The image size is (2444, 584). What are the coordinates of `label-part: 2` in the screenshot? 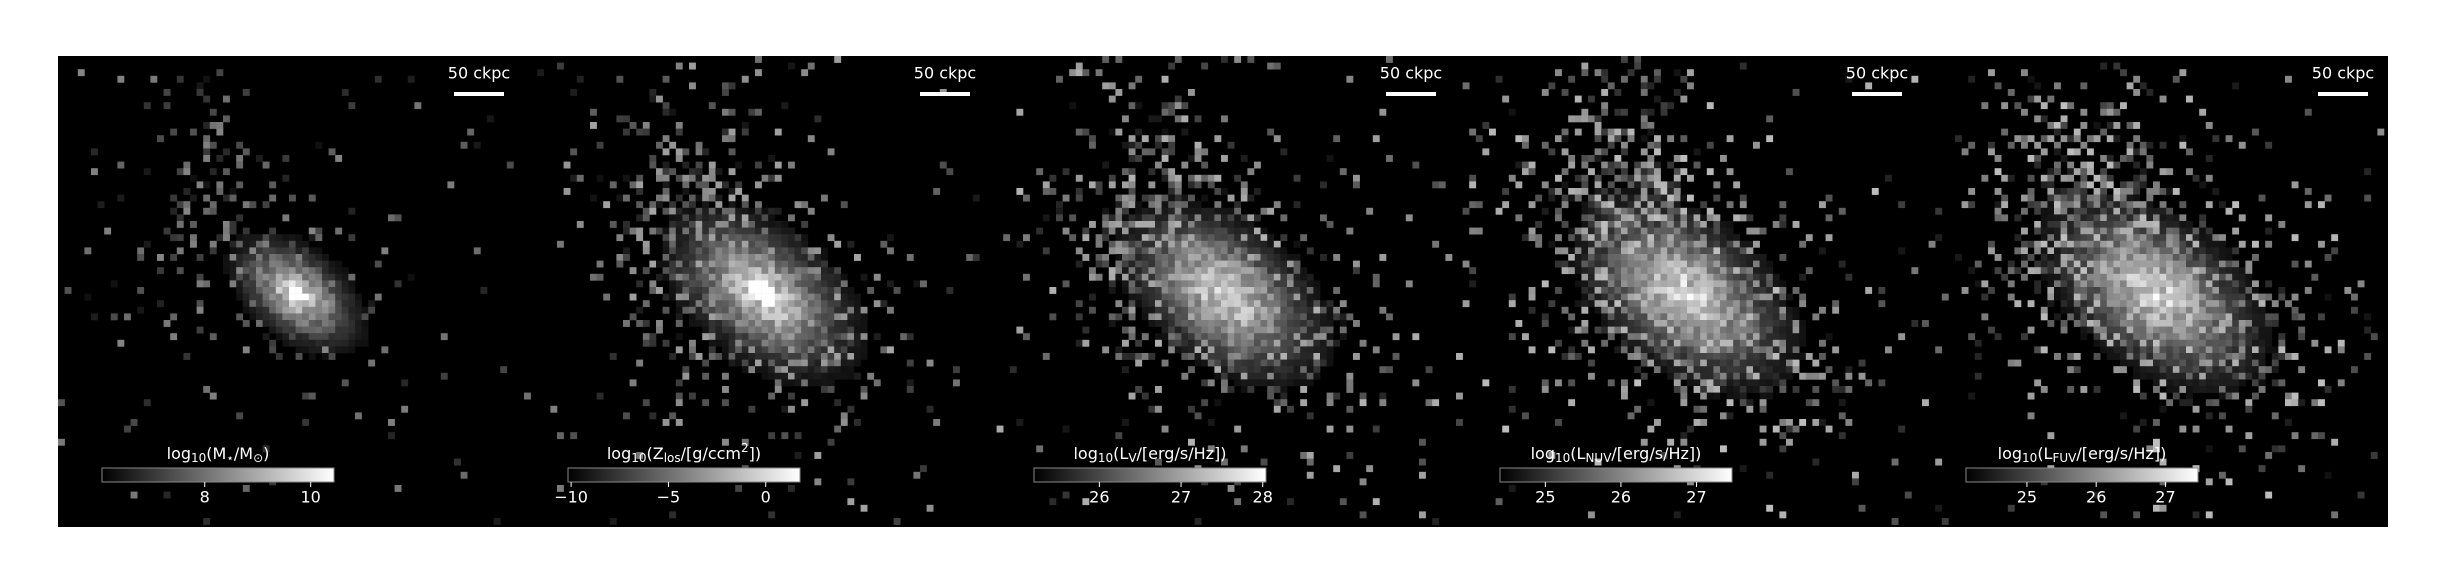 It's located at (745, 448).